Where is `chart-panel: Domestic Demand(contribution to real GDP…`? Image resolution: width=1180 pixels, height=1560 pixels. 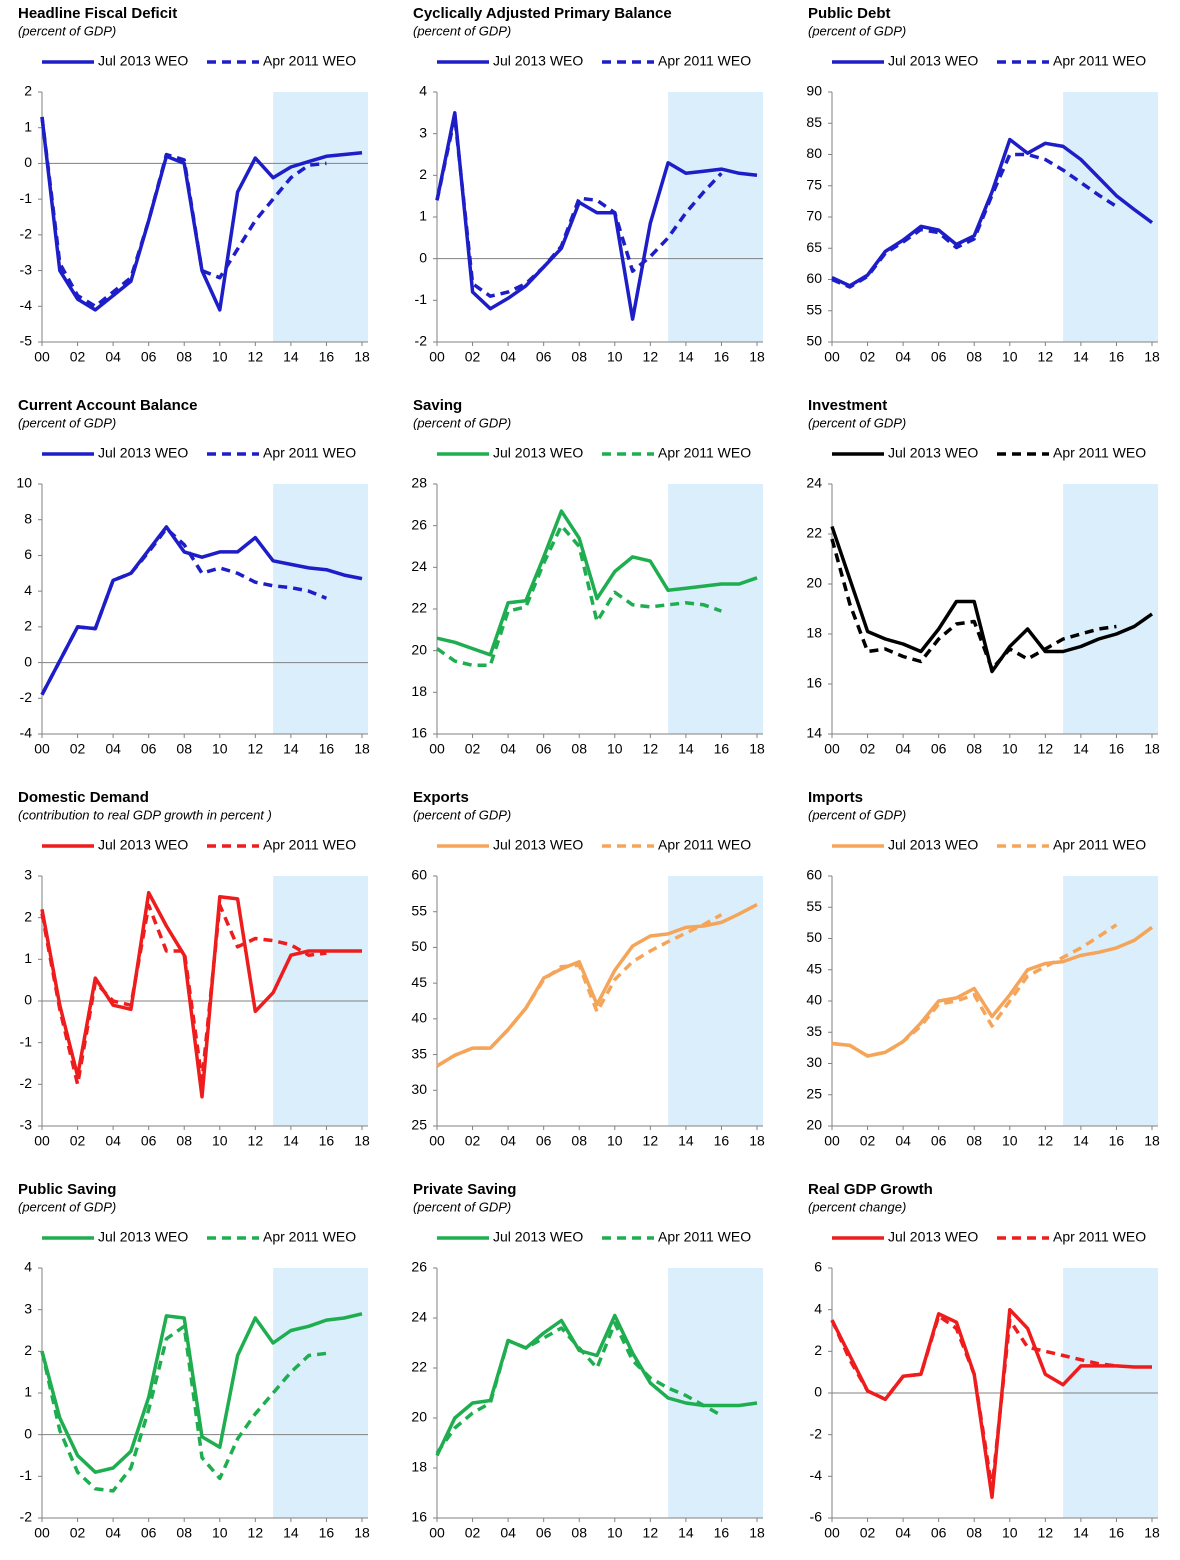 chart-panel: Domestic Demand(contribution to real GDP… is located at coordinates (194, 969).